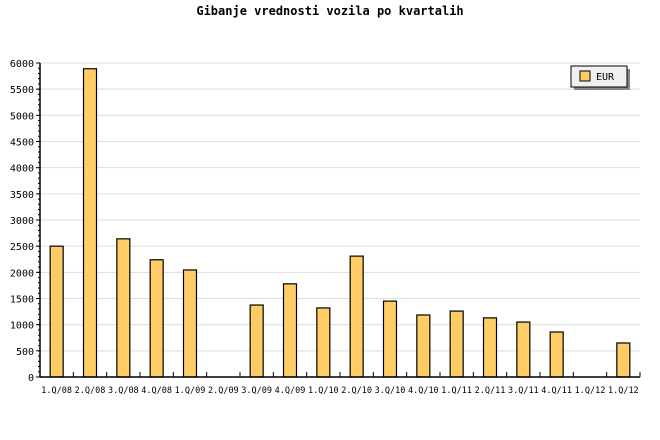  What do you see at coordinates (323, 391) in the screenshot?
I see `x-tick-label: 1.Q/10` at bounding box center [323, 391].